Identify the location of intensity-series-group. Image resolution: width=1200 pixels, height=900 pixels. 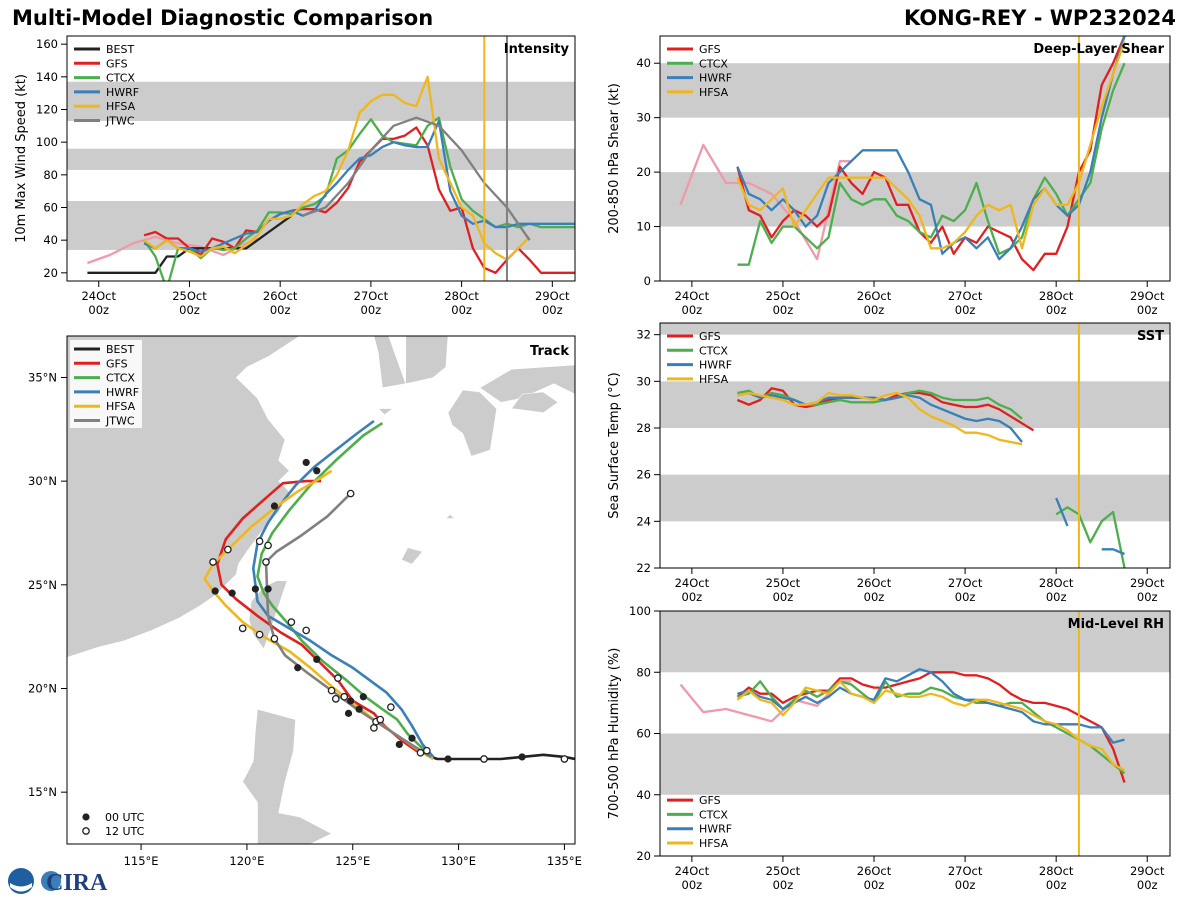
(331, 178).